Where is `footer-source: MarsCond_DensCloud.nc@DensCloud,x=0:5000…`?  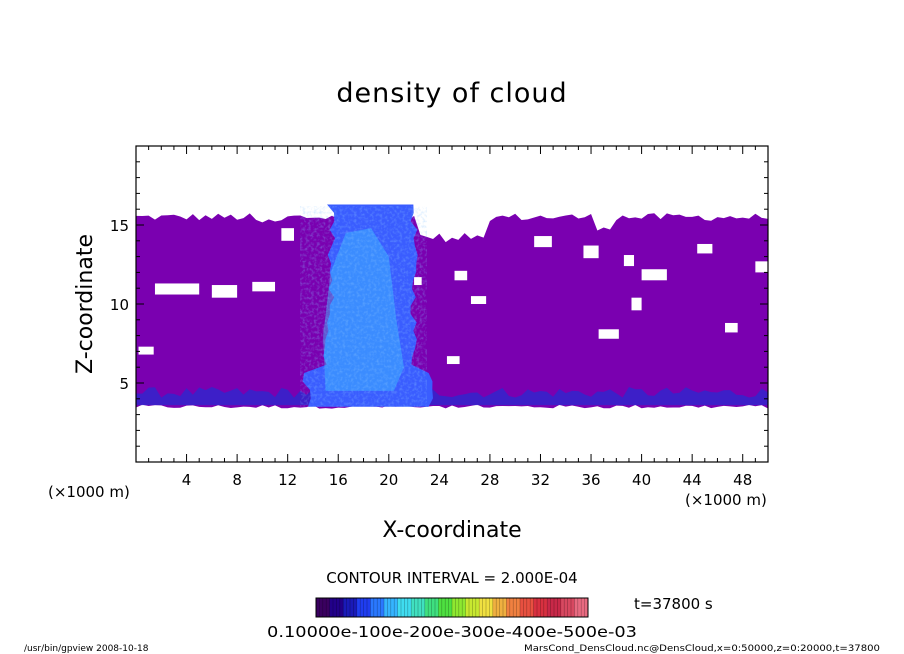
footer-source: MarsCond_DensCloud.nc@DensCloud,x=0:5000… is located at coordinates (702, 649).